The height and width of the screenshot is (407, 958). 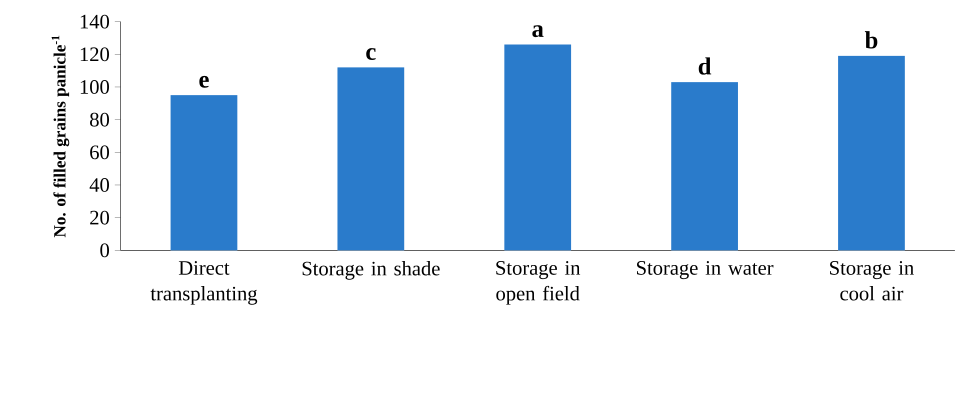 What do you see at coordinates (94, 54) in the screenshot?
I see `y-tick-label: 120` at bounding box center [94, 54].